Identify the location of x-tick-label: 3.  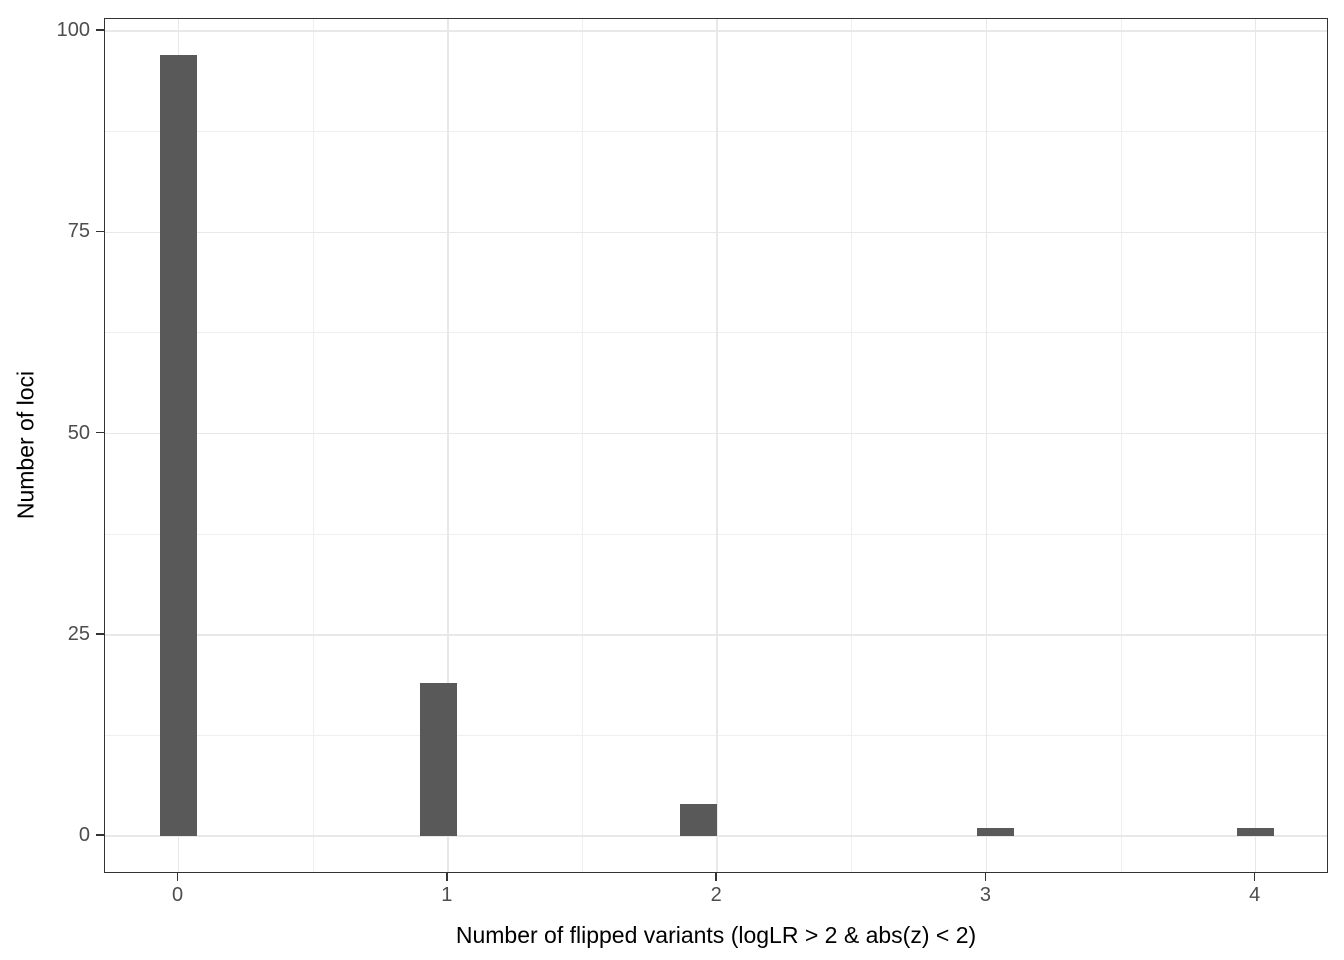
(985, 895).